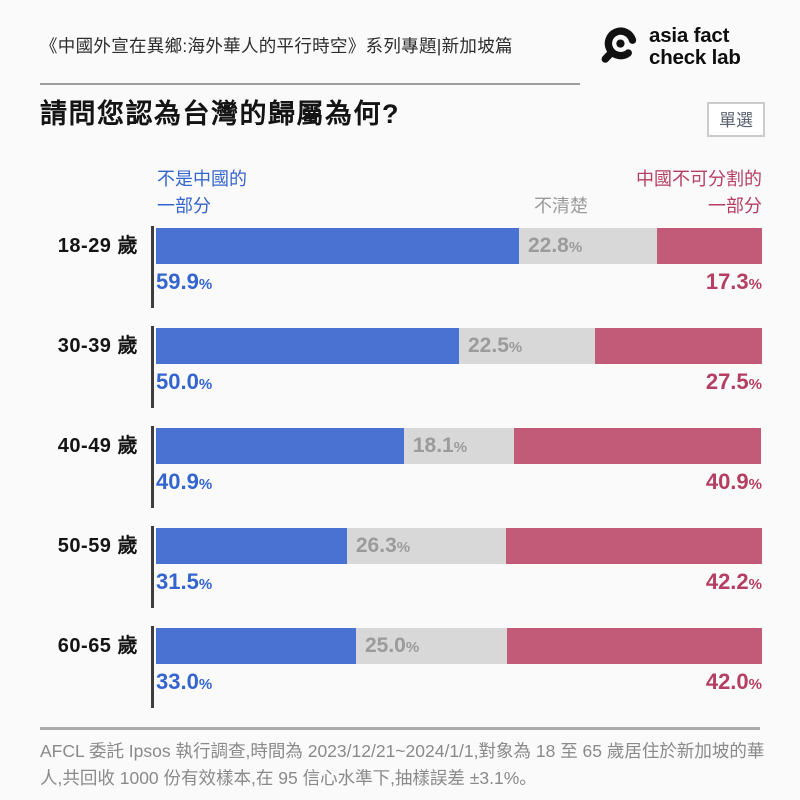 The image size is (800, 800). I want to click on logo-text: asia fact check lab, so click(695, 46).